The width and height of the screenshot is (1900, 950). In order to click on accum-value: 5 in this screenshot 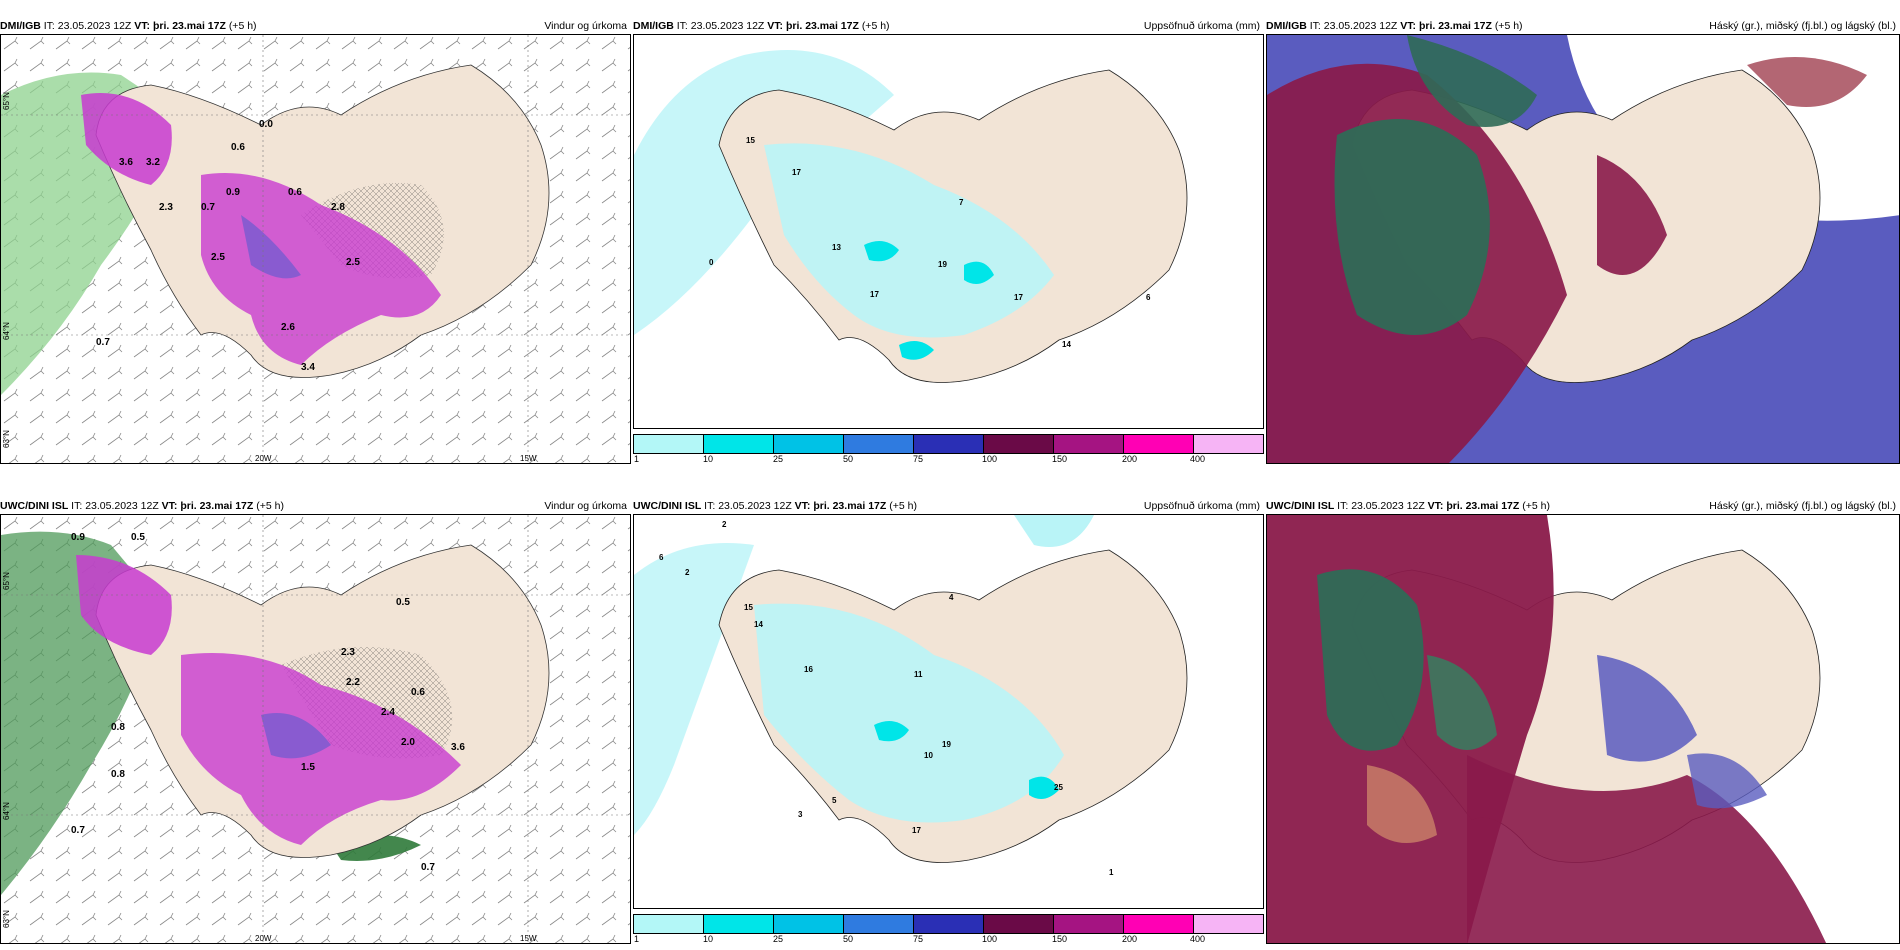, I will do `click(834, 800)`.